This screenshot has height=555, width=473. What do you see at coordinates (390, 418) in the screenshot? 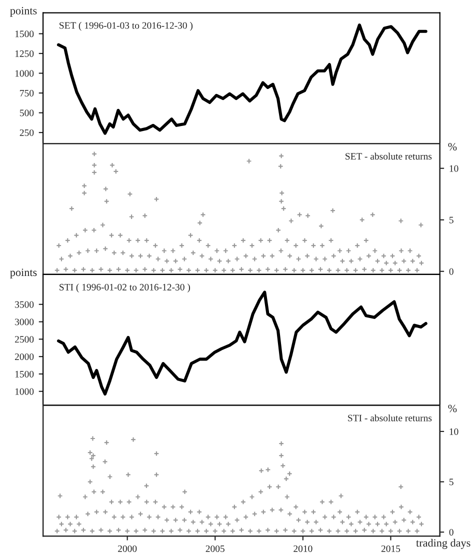
I see `annotation: STI - absolute returns` at bounding box center [390, 418].